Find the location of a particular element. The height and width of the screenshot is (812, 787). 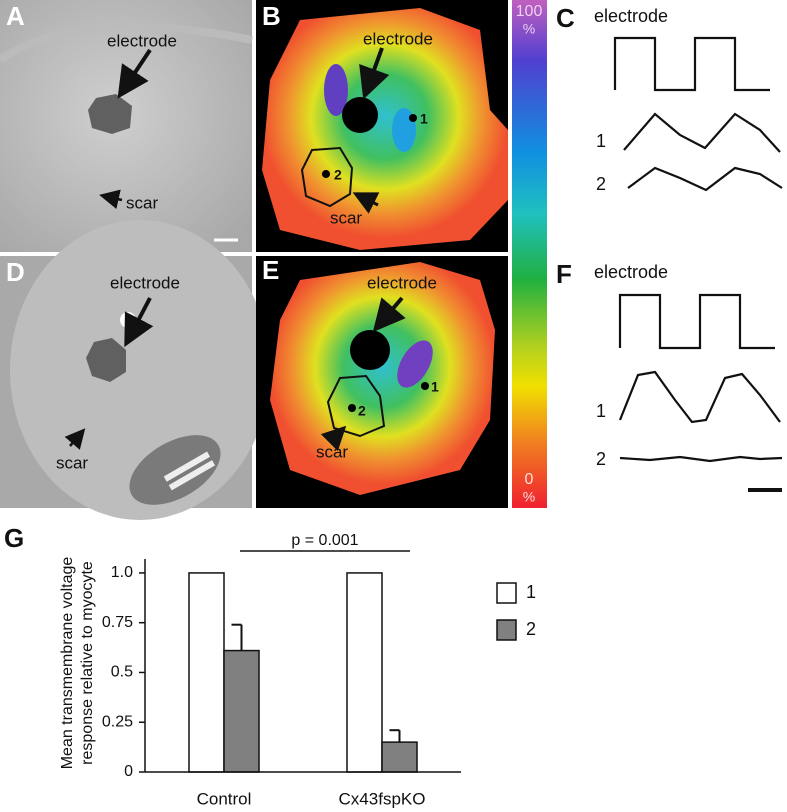

annotation: p = 0.001 is located at coordinates (324, 540).